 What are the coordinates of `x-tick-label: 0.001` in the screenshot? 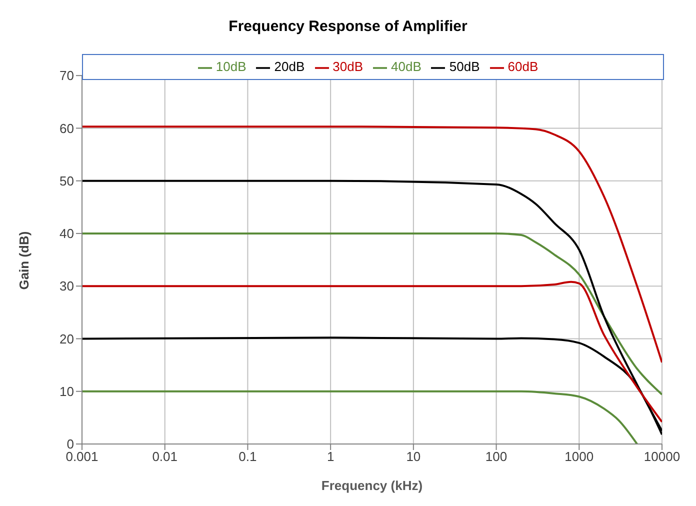 It's located at (82, 456).